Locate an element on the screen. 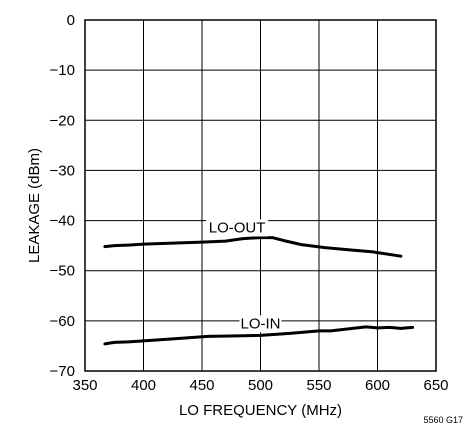 Image resolution: width=466 pixels, height=426 pixels. series-label-lo-in: LO-IN is located at coordinates (260, 323).